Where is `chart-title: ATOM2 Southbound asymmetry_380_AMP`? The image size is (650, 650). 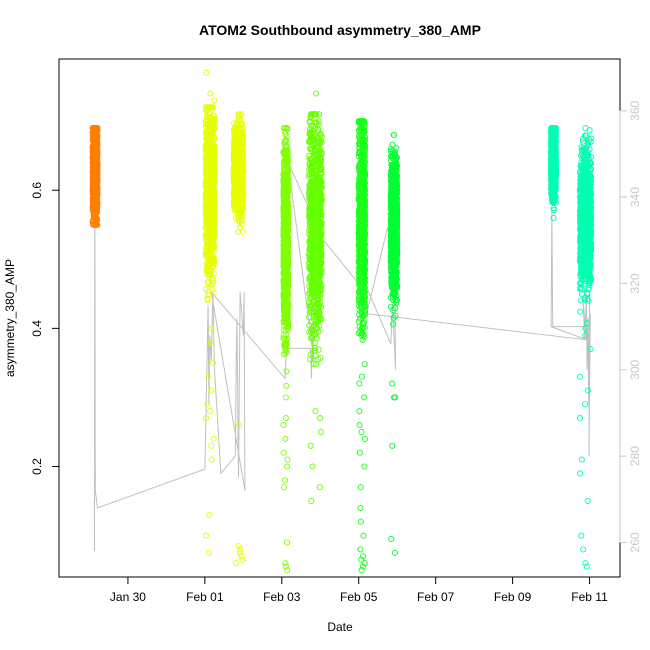 chart-title: ATOM2 Southbound asymmetry_380_AMP is located at coordinates (340, 30).